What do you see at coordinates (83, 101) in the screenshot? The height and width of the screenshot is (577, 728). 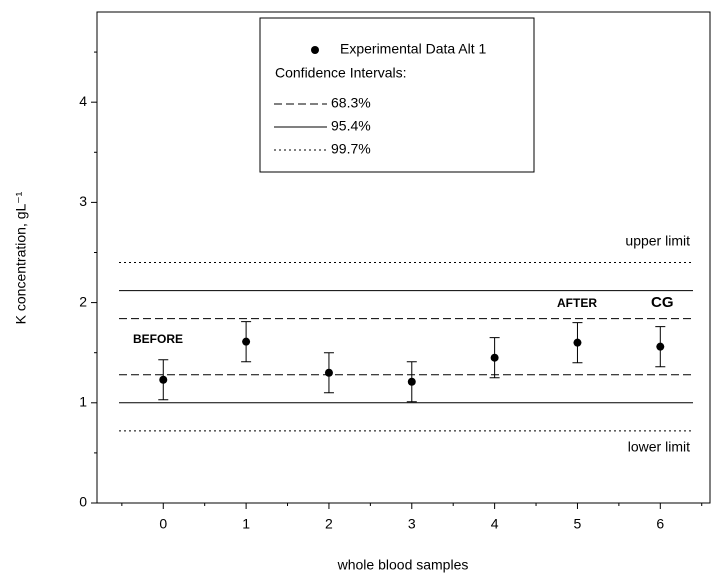 I see `y-tick-label: 4` at bounding box center [83, 101].